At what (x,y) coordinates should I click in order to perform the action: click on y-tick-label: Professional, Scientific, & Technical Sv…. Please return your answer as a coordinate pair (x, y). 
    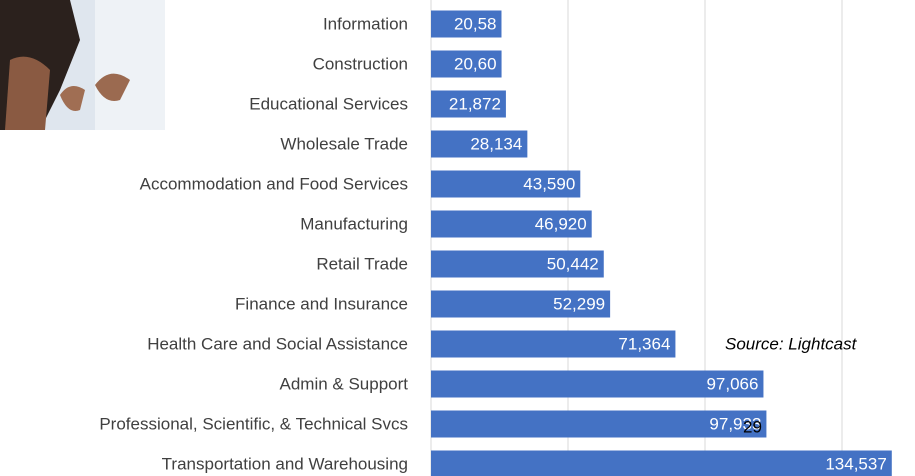
    Looking at the image, I should click on (253, 423).